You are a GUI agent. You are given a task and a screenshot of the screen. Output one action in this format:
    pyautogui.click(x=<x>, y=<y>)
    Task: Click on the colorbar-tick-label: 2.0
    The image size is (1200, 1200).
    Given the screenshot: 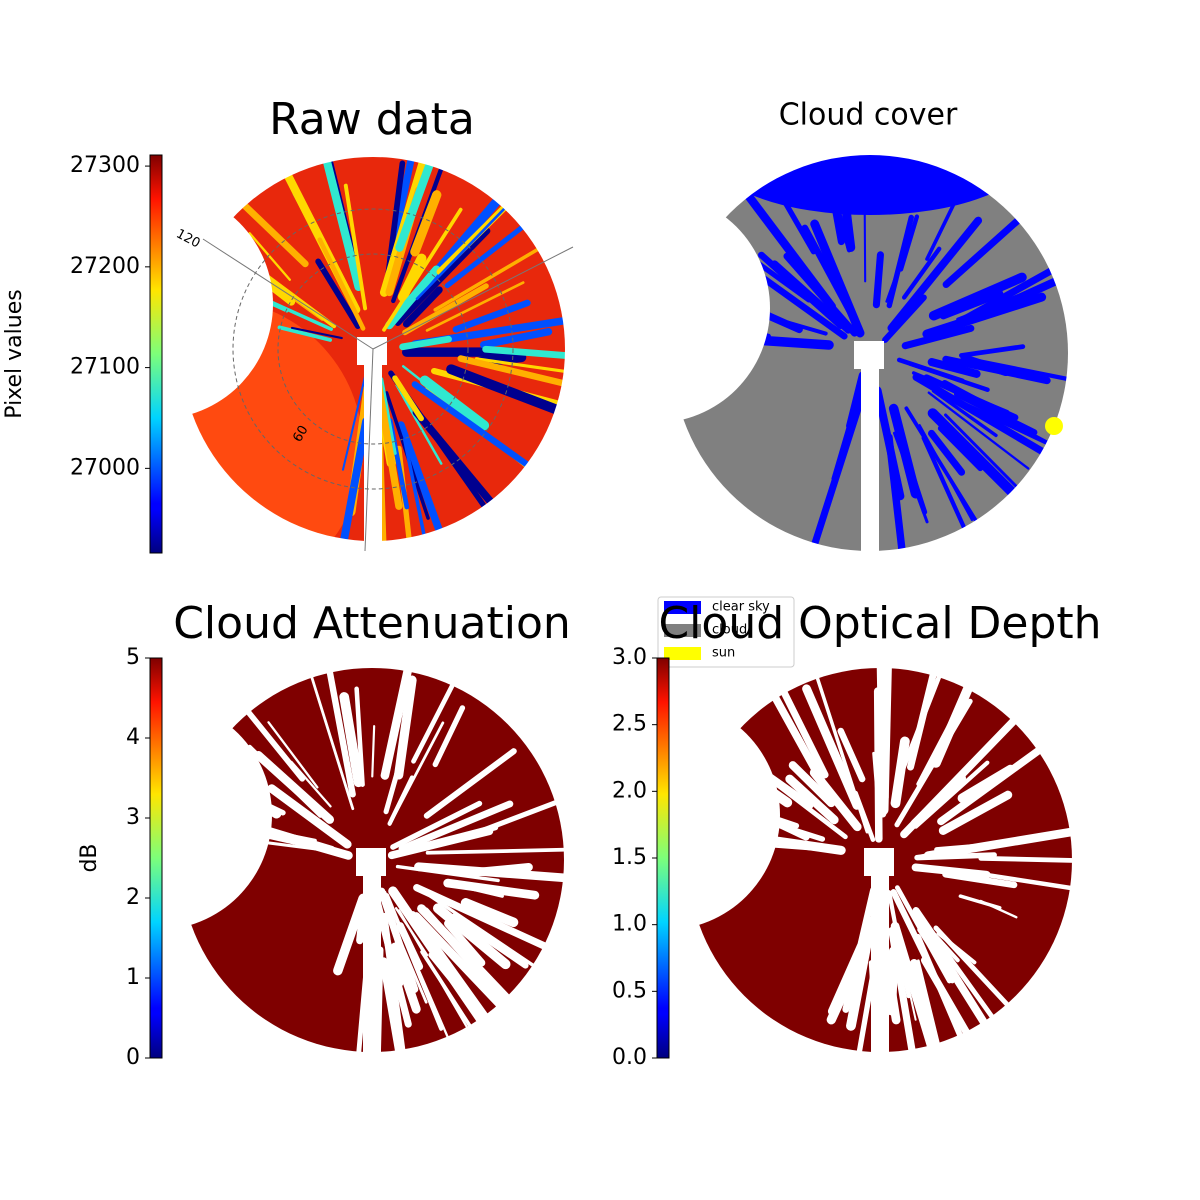 What is the action you would take?
    pyautogui.click(x=629, y=790)
    